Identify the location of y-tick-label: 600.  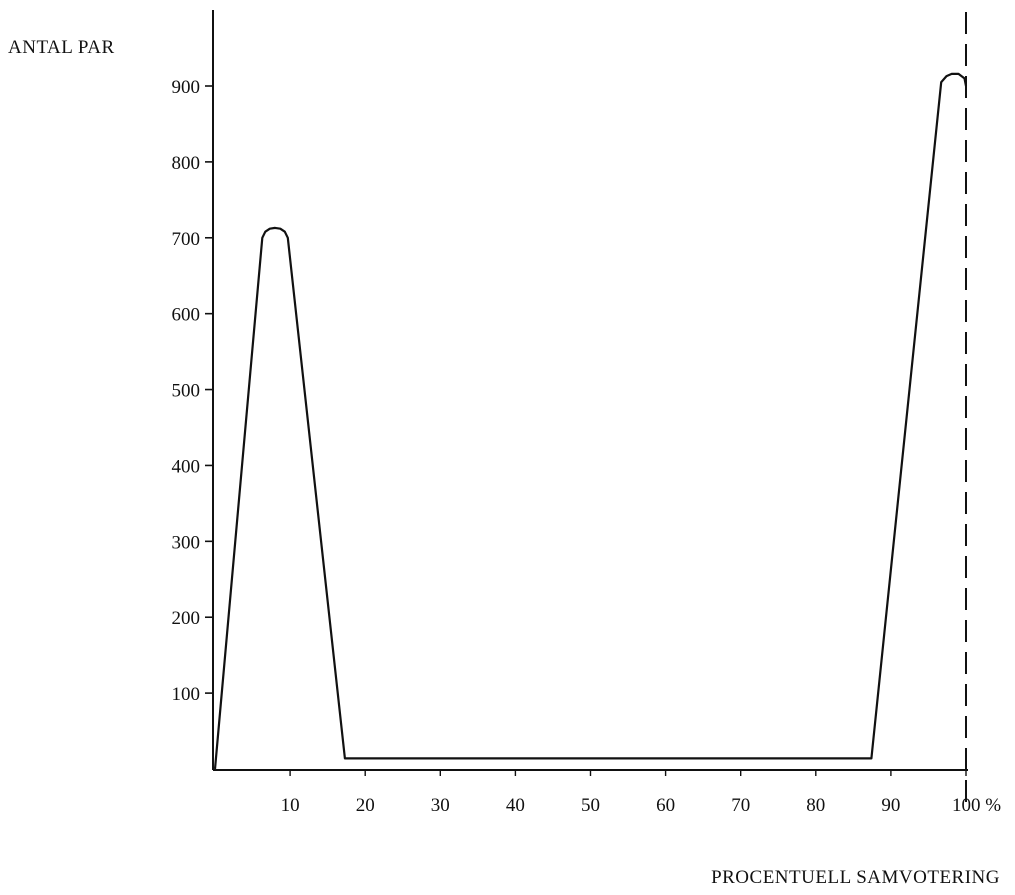
(186, 315).